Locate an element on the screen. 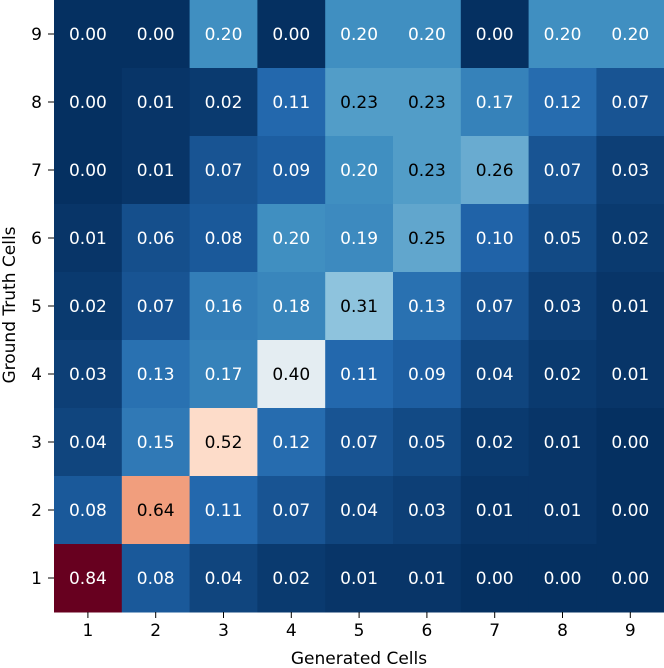 This screenshot has width=664, height=668. cell-value-label-r3-c9: 0.00 is located at coordinates (630, 443).